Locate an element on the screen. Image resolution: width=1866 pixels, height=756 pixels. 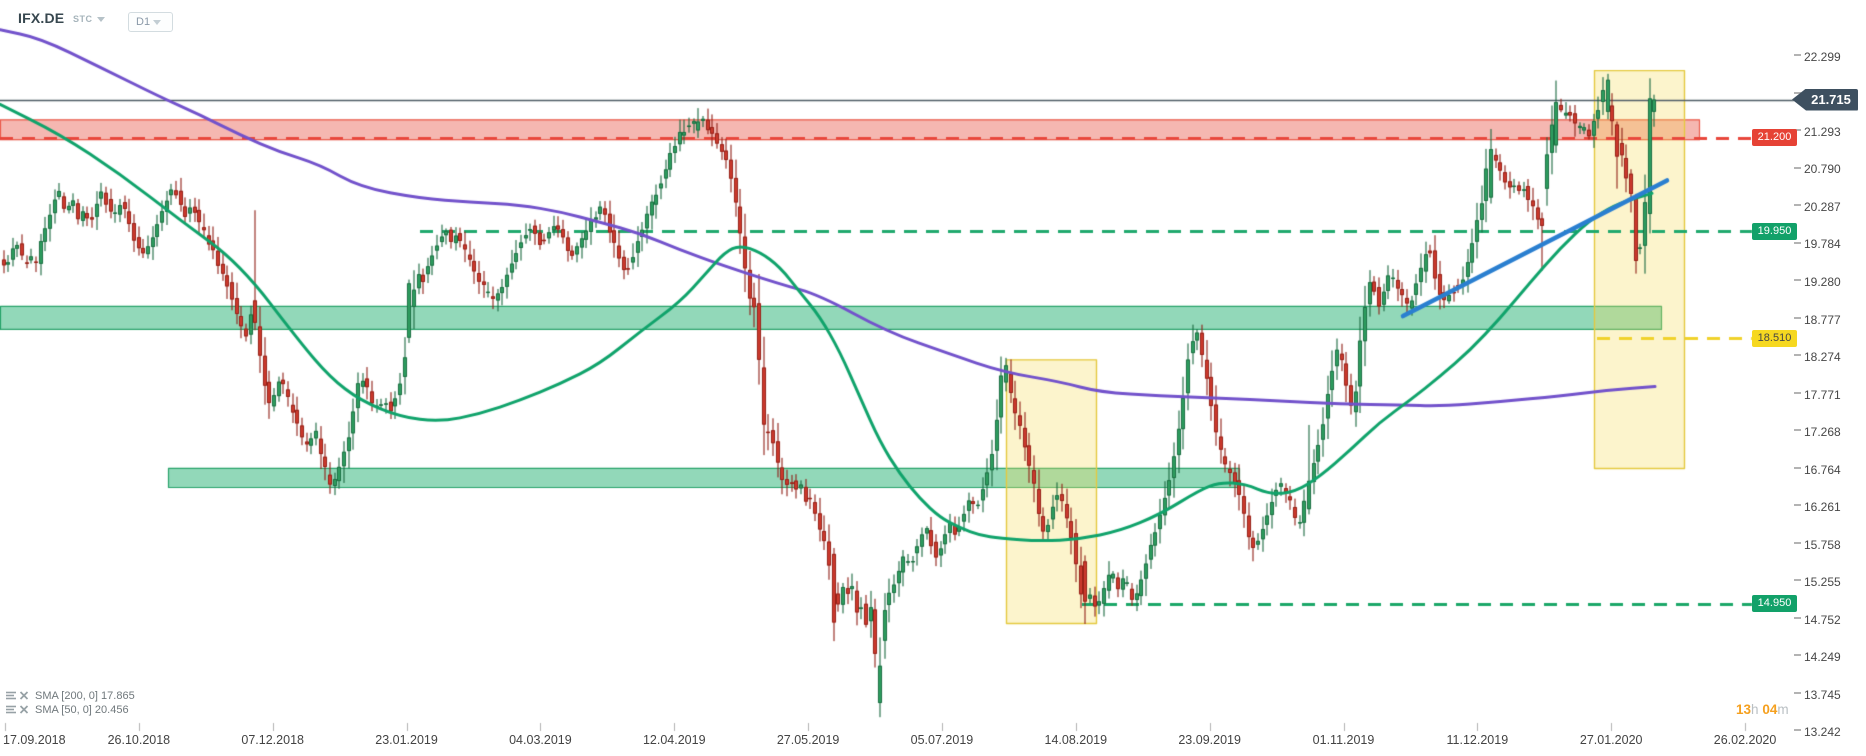
indicator-label: SMA [200, 0] 17.865 is located at coordinates (85, 695).